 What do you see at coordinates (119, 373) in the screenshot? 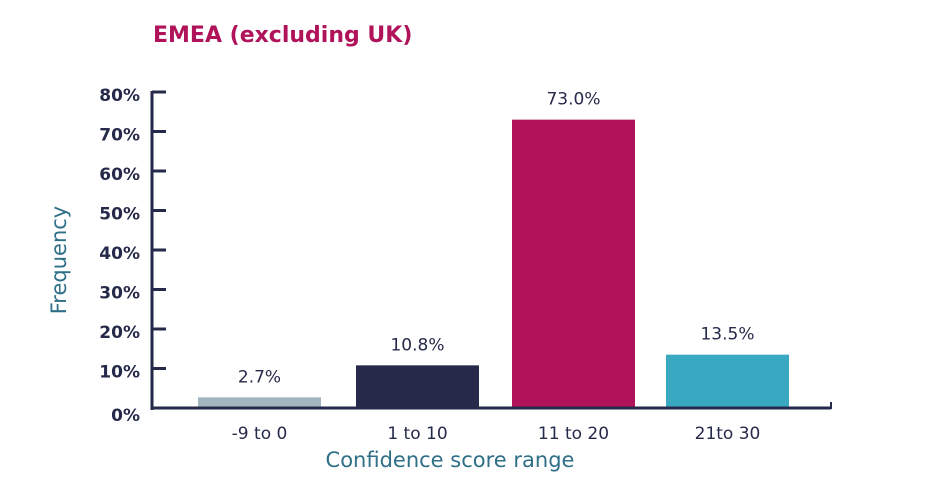
I see `y-tick-label-10: 10%` at bounding box center [119, 373].